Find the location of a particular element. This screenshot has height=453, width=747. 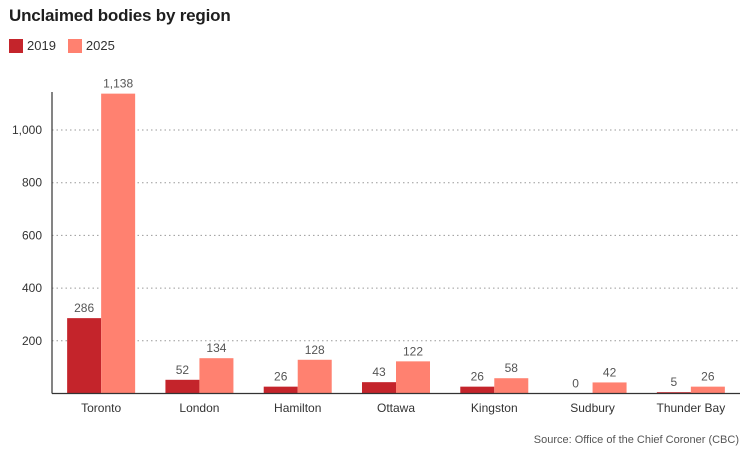

y-tick-label: 800 is located at coordinates (32, 183).